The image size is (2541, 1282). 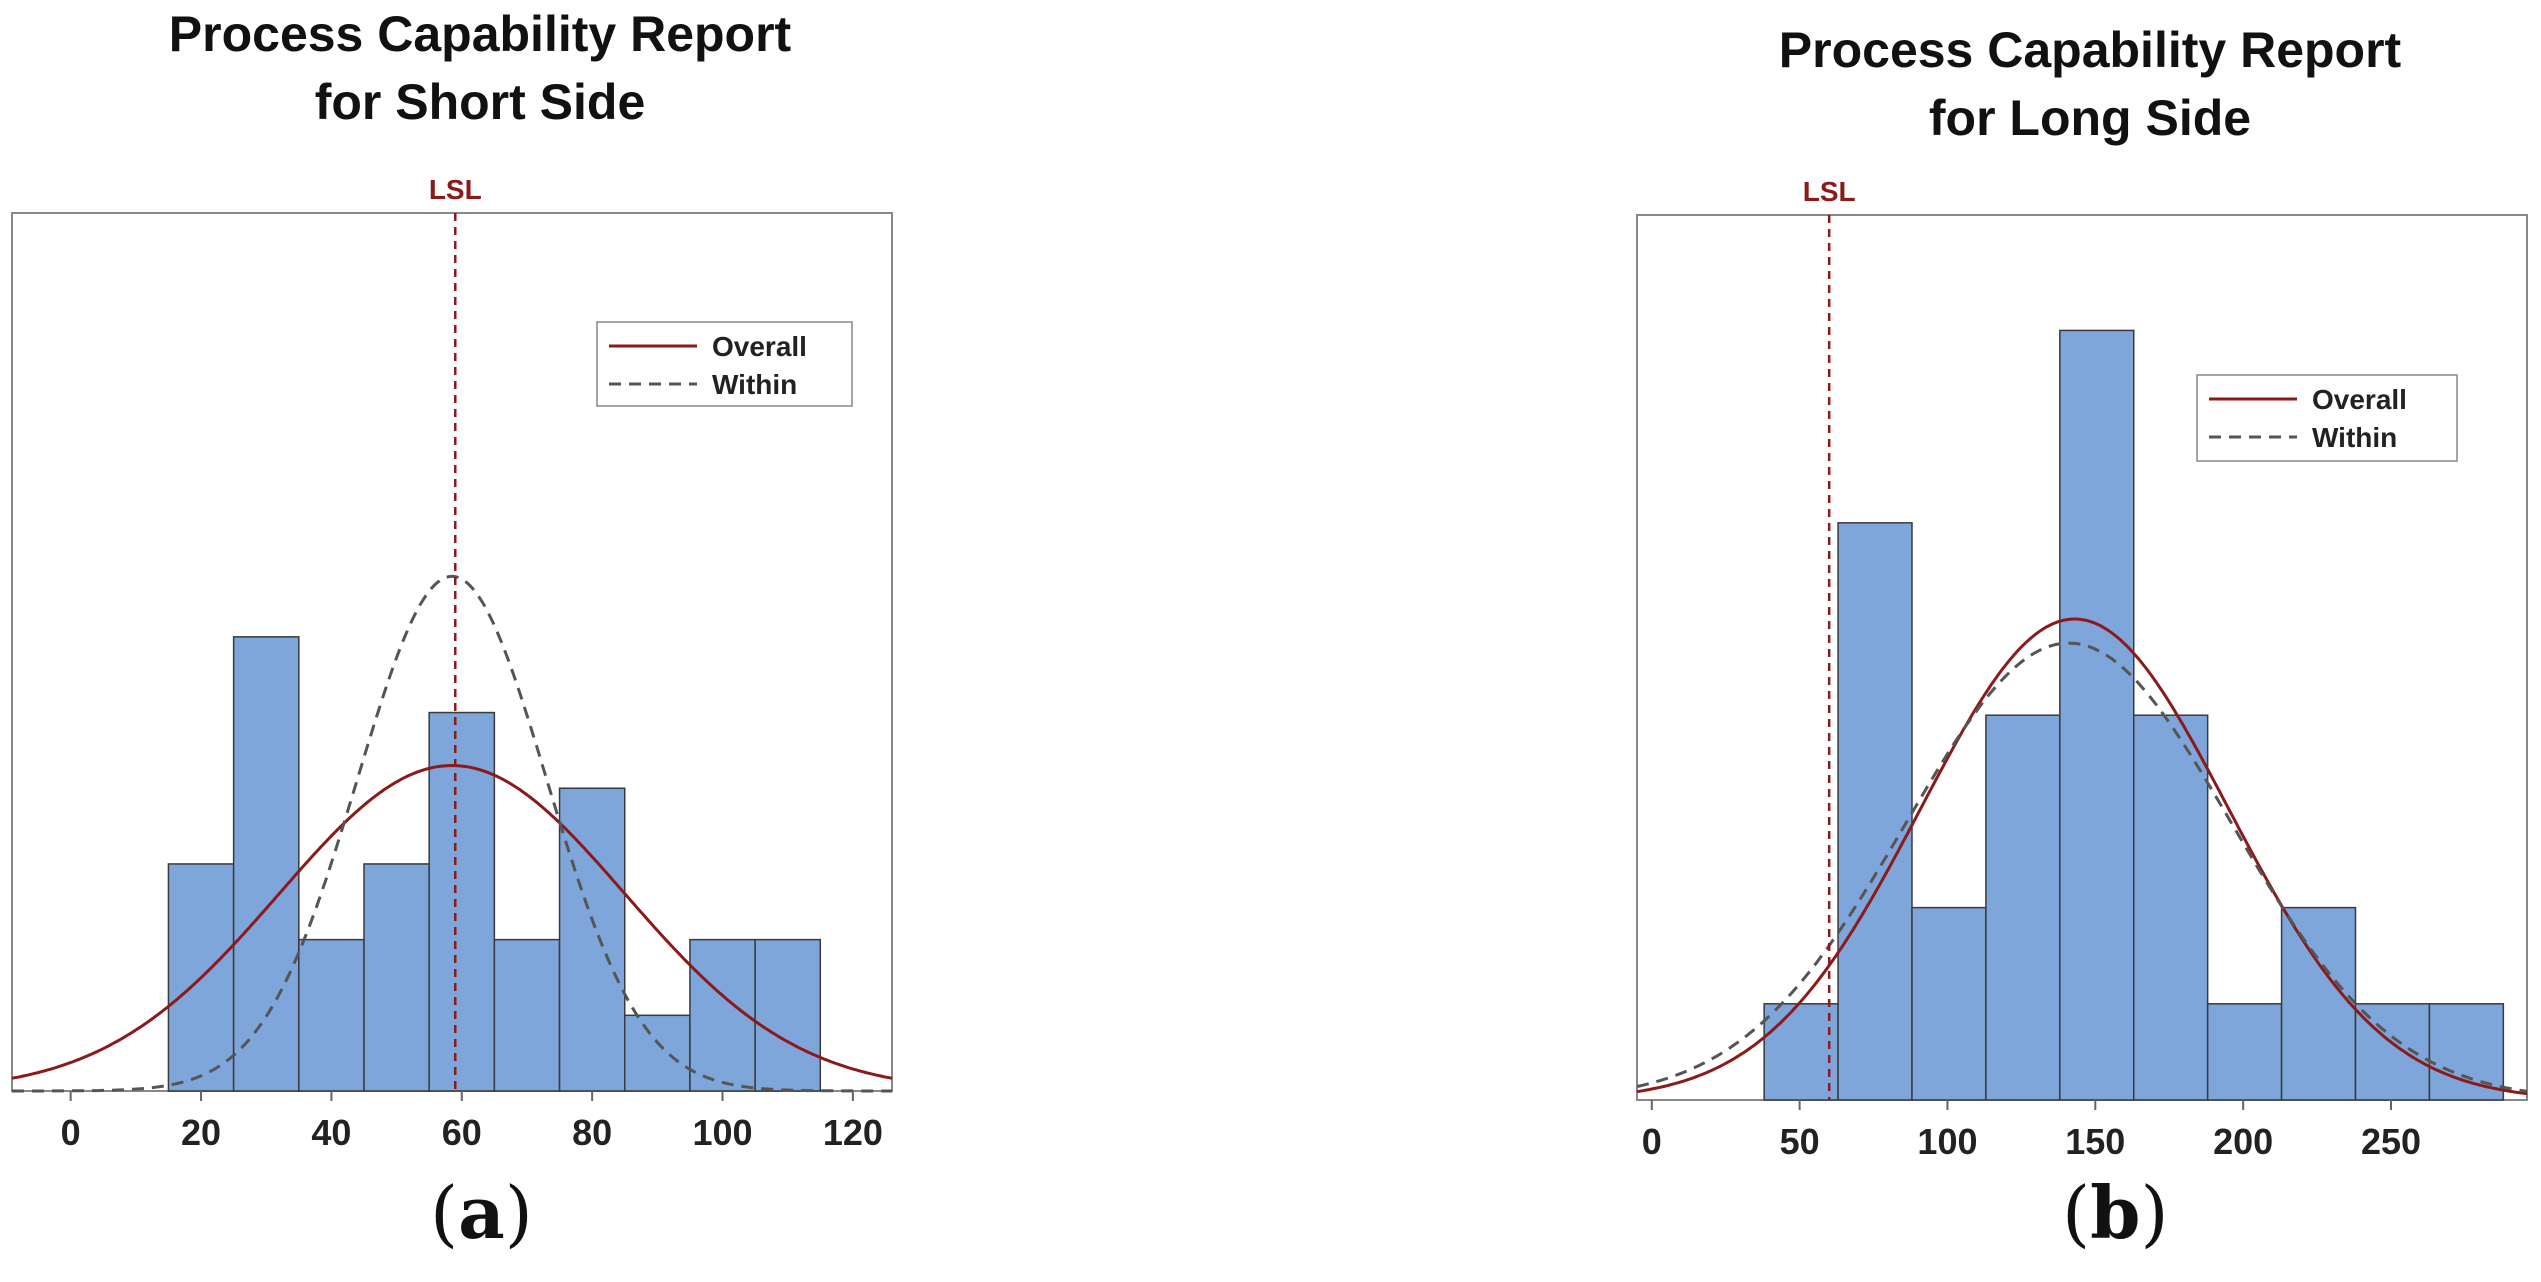 I want to click on x-tick-label: 60, so click(x=462, y=1132).